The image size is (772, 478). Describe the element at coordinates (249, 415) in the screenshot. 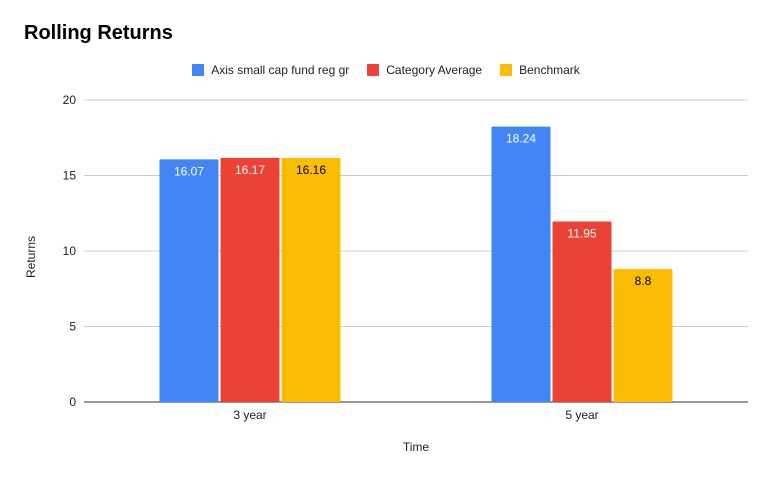

I see `x-tick-label: 3 year` at that location.